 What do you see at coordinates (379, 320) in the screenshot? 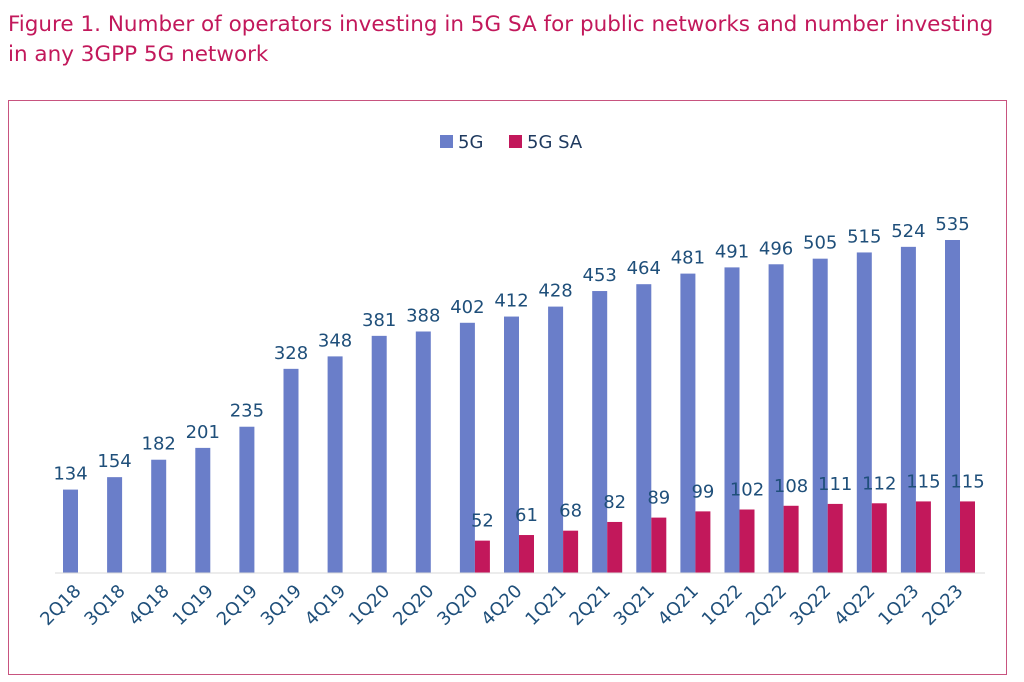
I see `data-label-5g-1Q20: 381` at bounding box center [379, 320].